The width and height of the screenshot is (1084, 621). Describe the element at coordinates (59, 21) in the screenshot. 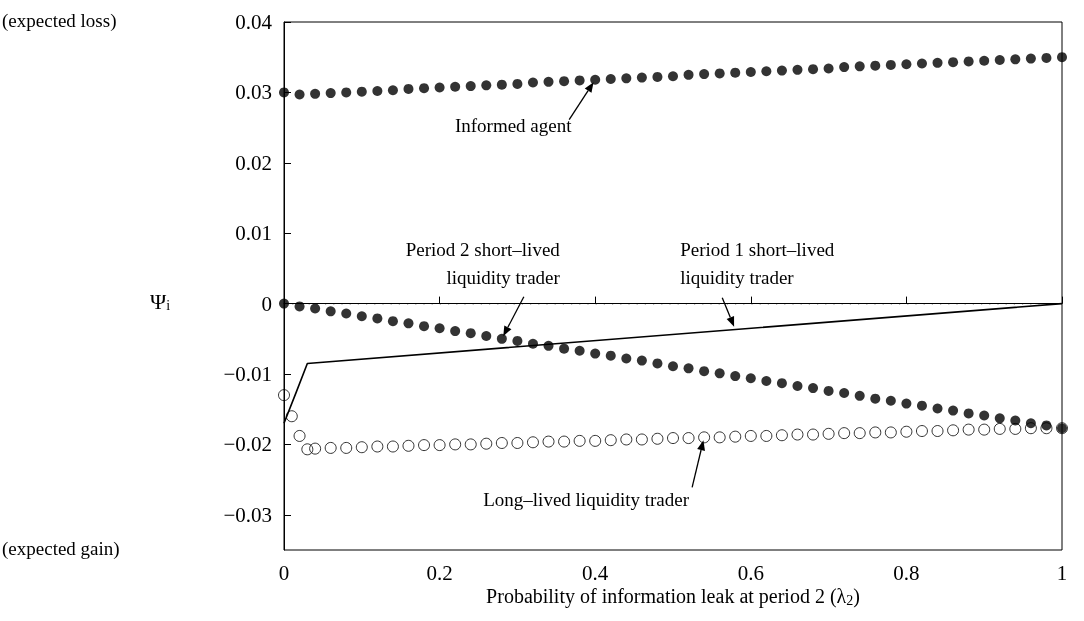

I see `text: (expected loss)` at that location.